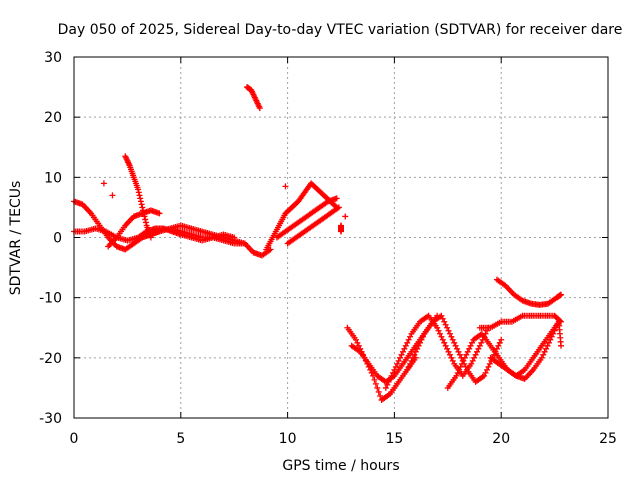 The width and height of the screenshot is (640, 480). I want to click on y-tick-label: 20, so click(53, 118).